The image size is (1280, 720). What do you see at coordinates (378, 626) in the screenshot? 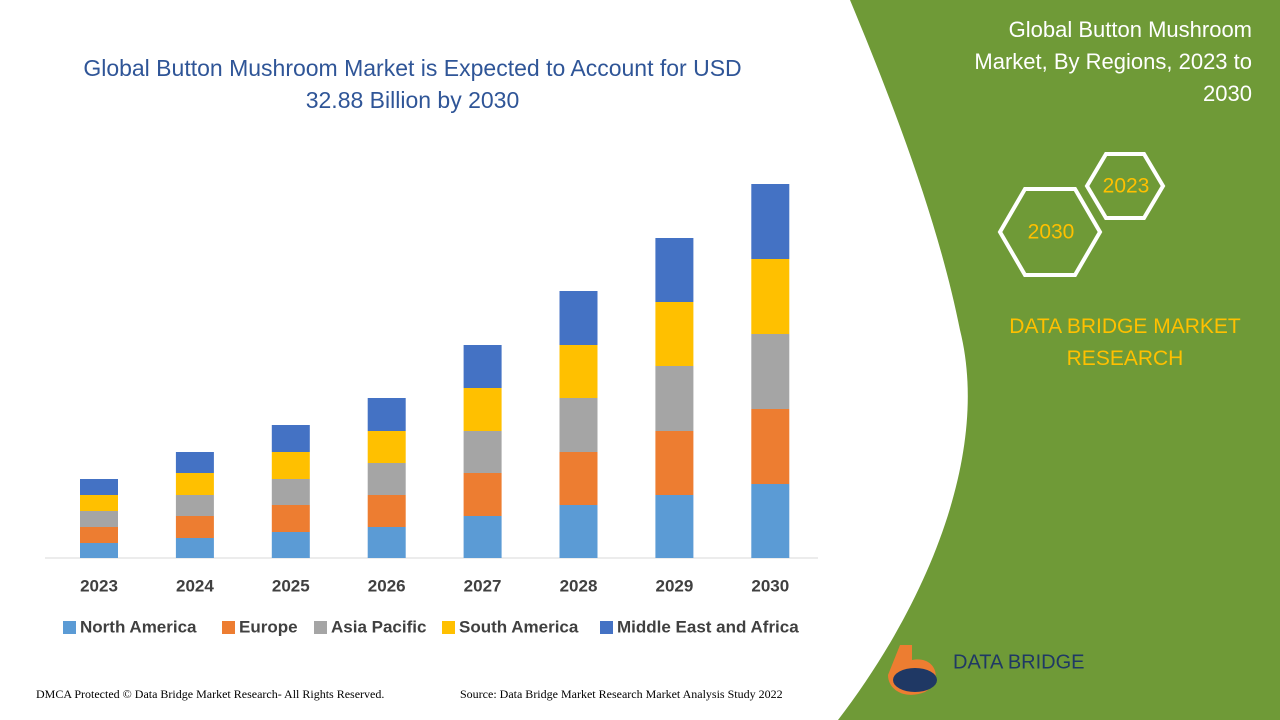
I see `legend-label: Asia Pacific` at bounding box center [378, 626].